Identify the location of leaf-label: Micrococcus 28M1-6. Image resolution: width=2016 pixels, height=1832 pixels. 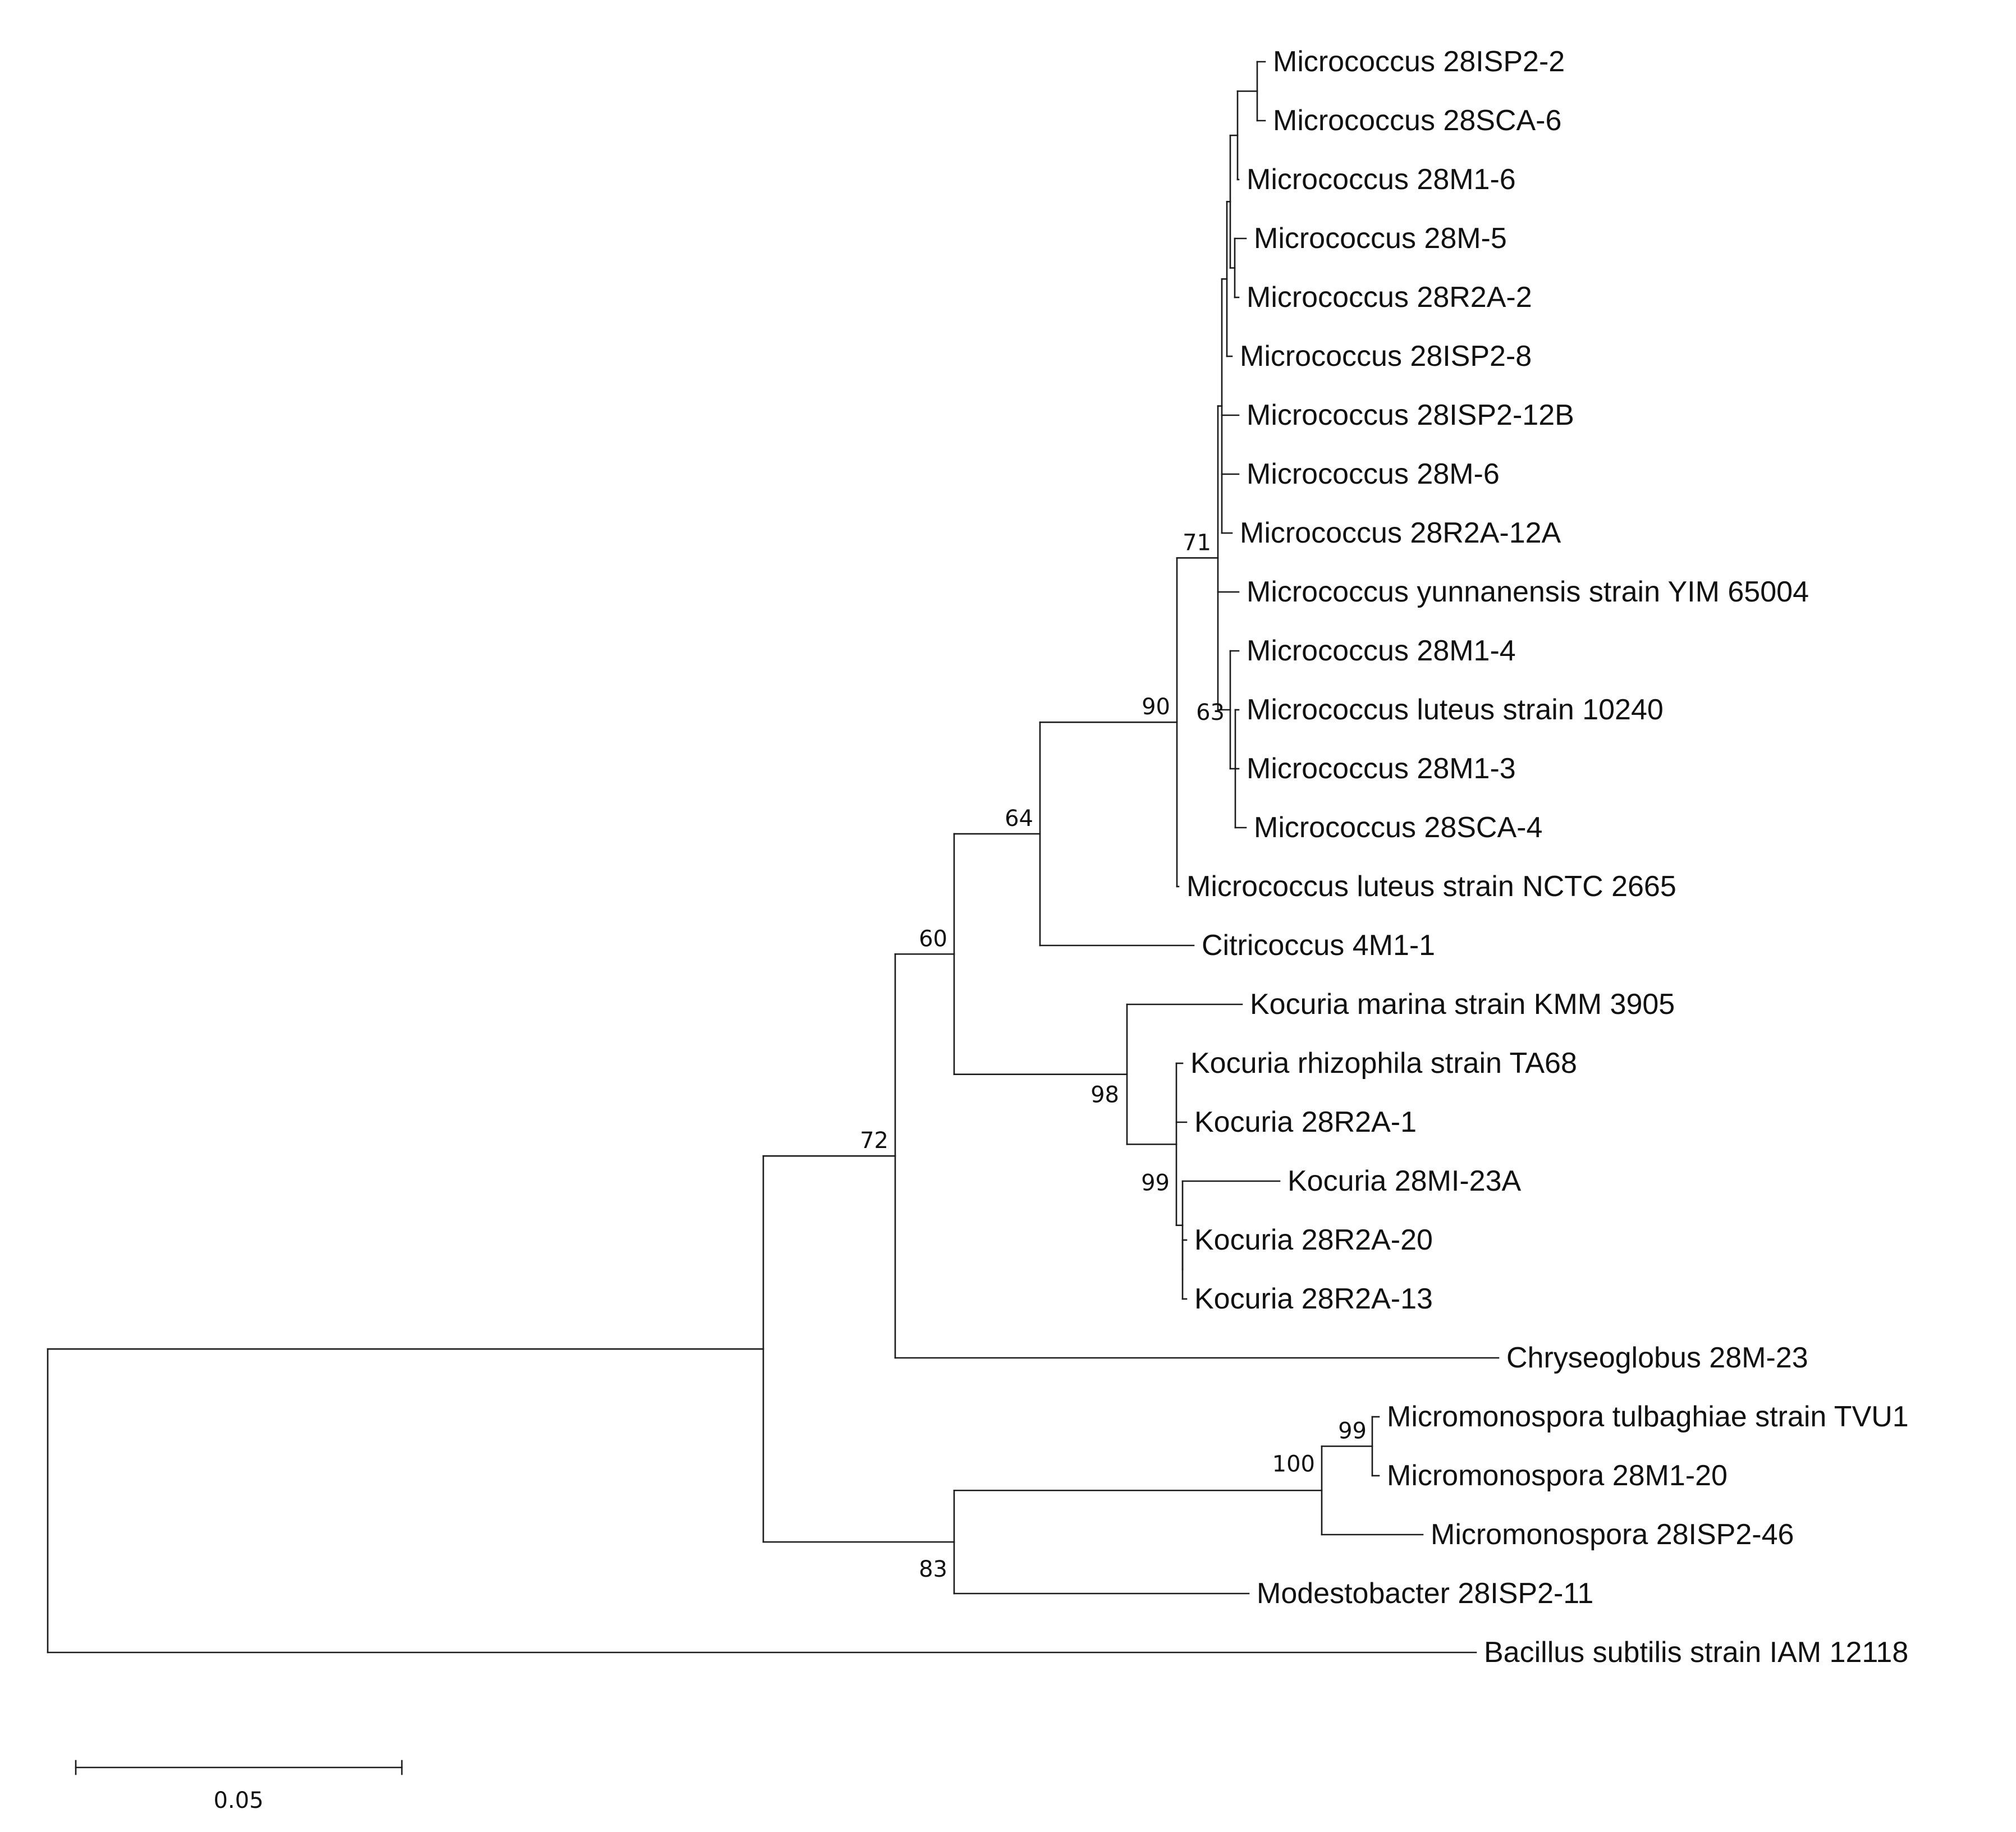
(1382, 179).